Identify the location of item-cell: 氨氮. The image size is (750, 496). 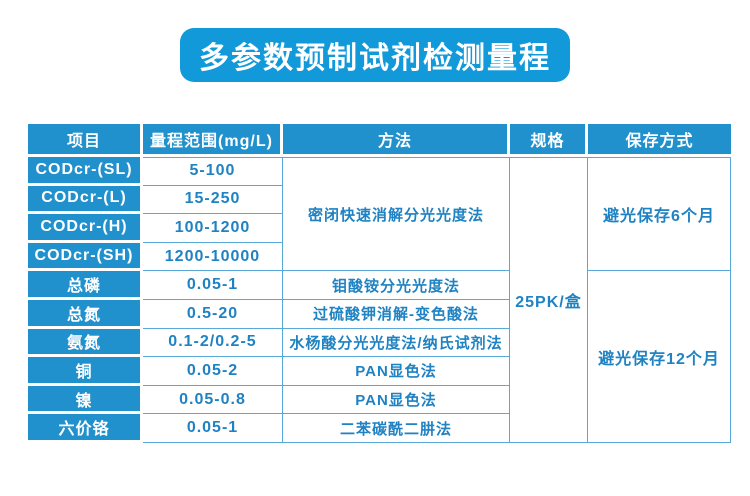
(85, 343).